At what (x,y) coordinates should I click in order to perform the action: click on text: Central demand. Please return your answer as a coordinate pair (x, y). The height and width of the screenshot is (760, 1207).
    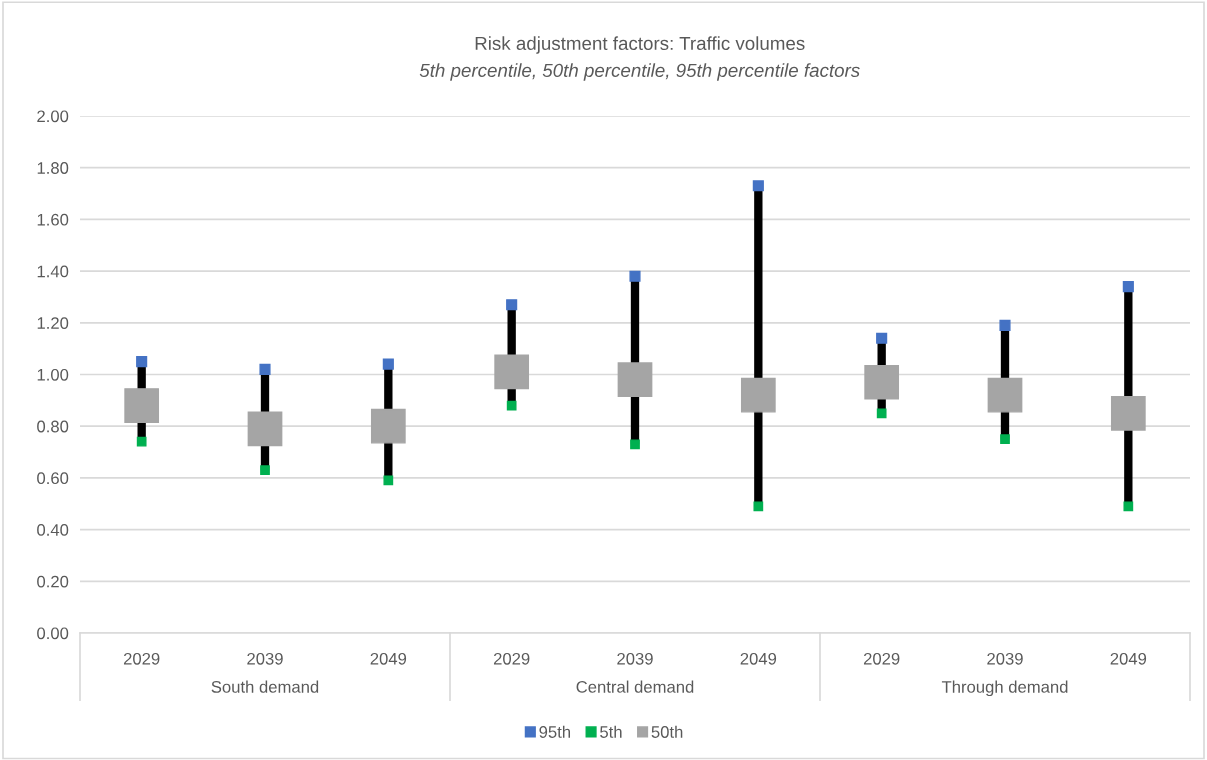
    Looking at the image, I should click on (635, 686).